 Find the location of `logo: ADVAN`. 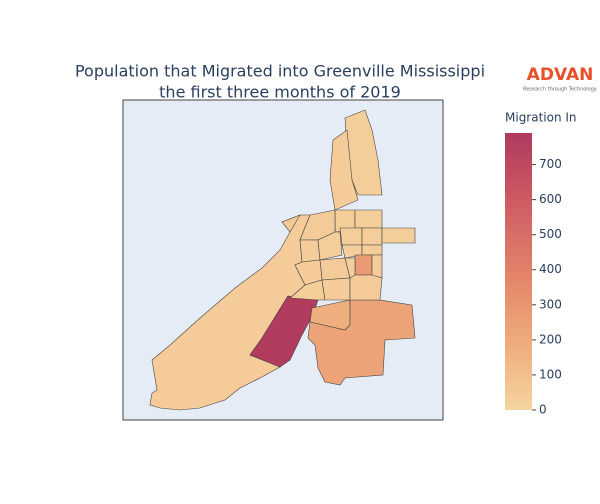

logo: ADVAN is located at coordinates (560, 75).